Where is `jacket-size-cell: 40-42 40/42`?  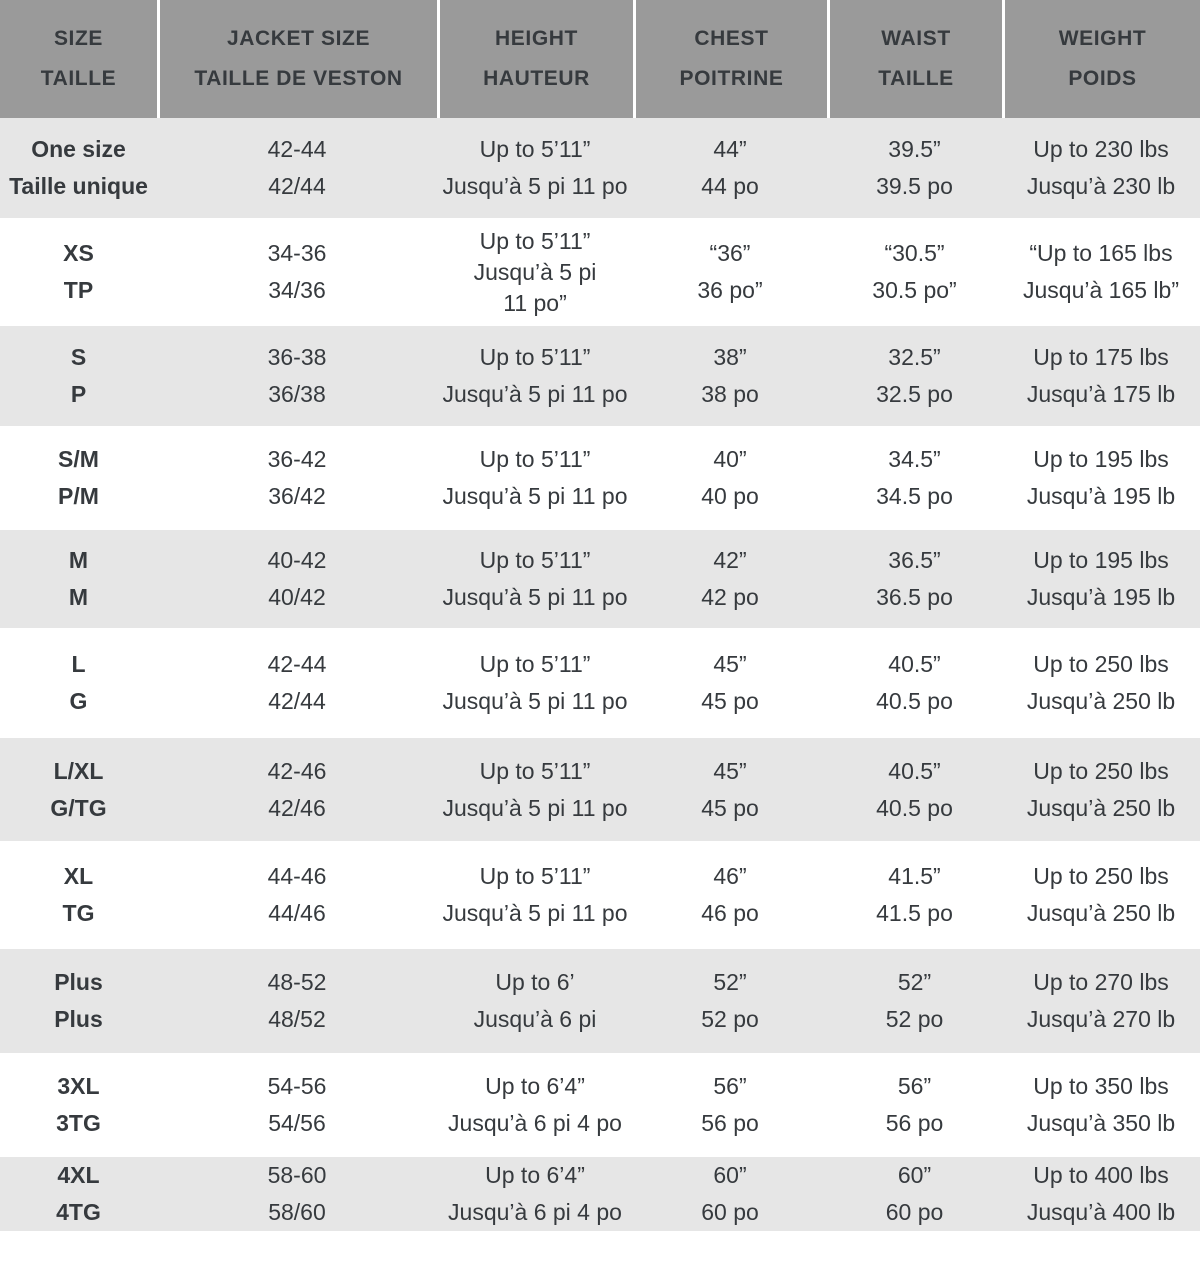
jacket-size-cell: 40-42 40/42 is located at coordinates (297, 578).